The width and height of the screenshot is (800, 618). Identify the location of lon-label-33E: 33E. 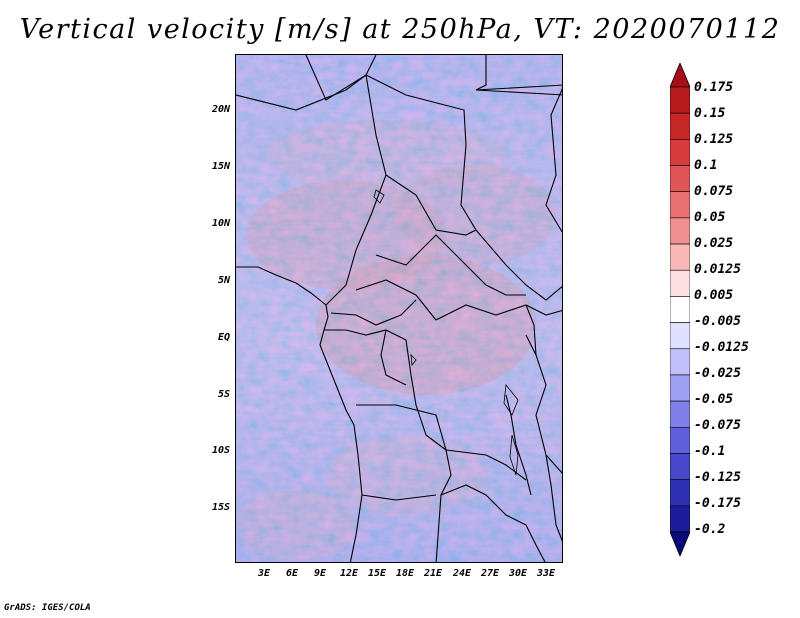
(546, 573).